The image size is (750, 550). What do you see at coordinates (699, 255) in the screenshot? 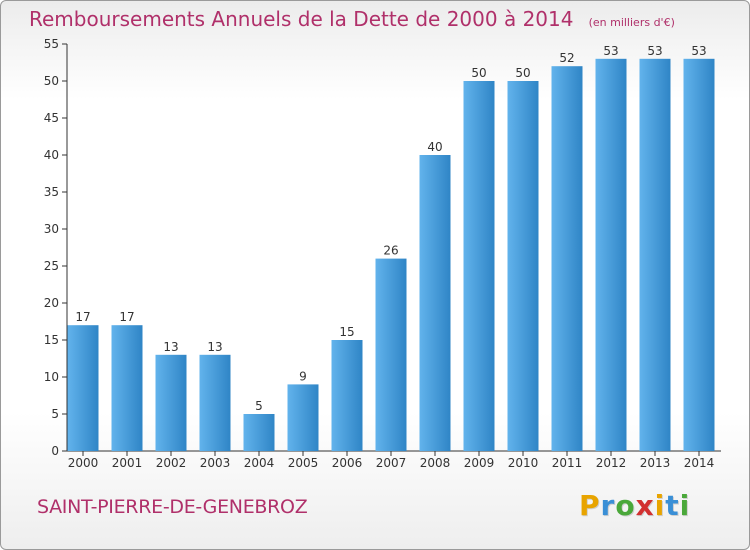
I see `bar-2014` at bounding box center [699, 255].